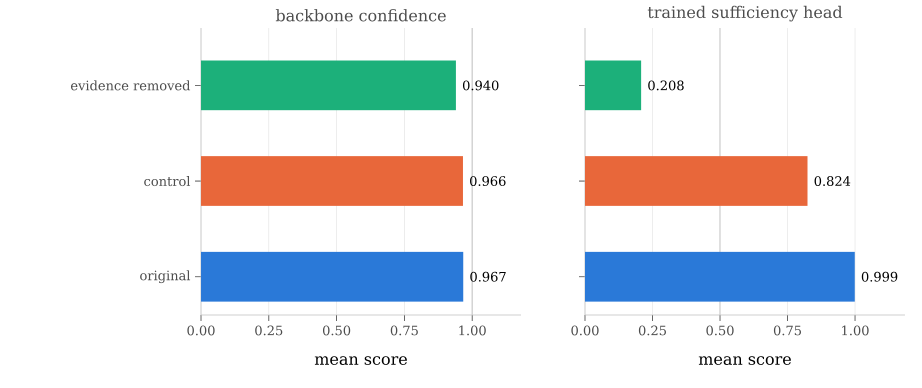 Image resolution: width=922 pixels, height=388 pixels. Describe the element at coordinates (167, 181) in the screenshot. I see `y-tick-label: control` at that location.